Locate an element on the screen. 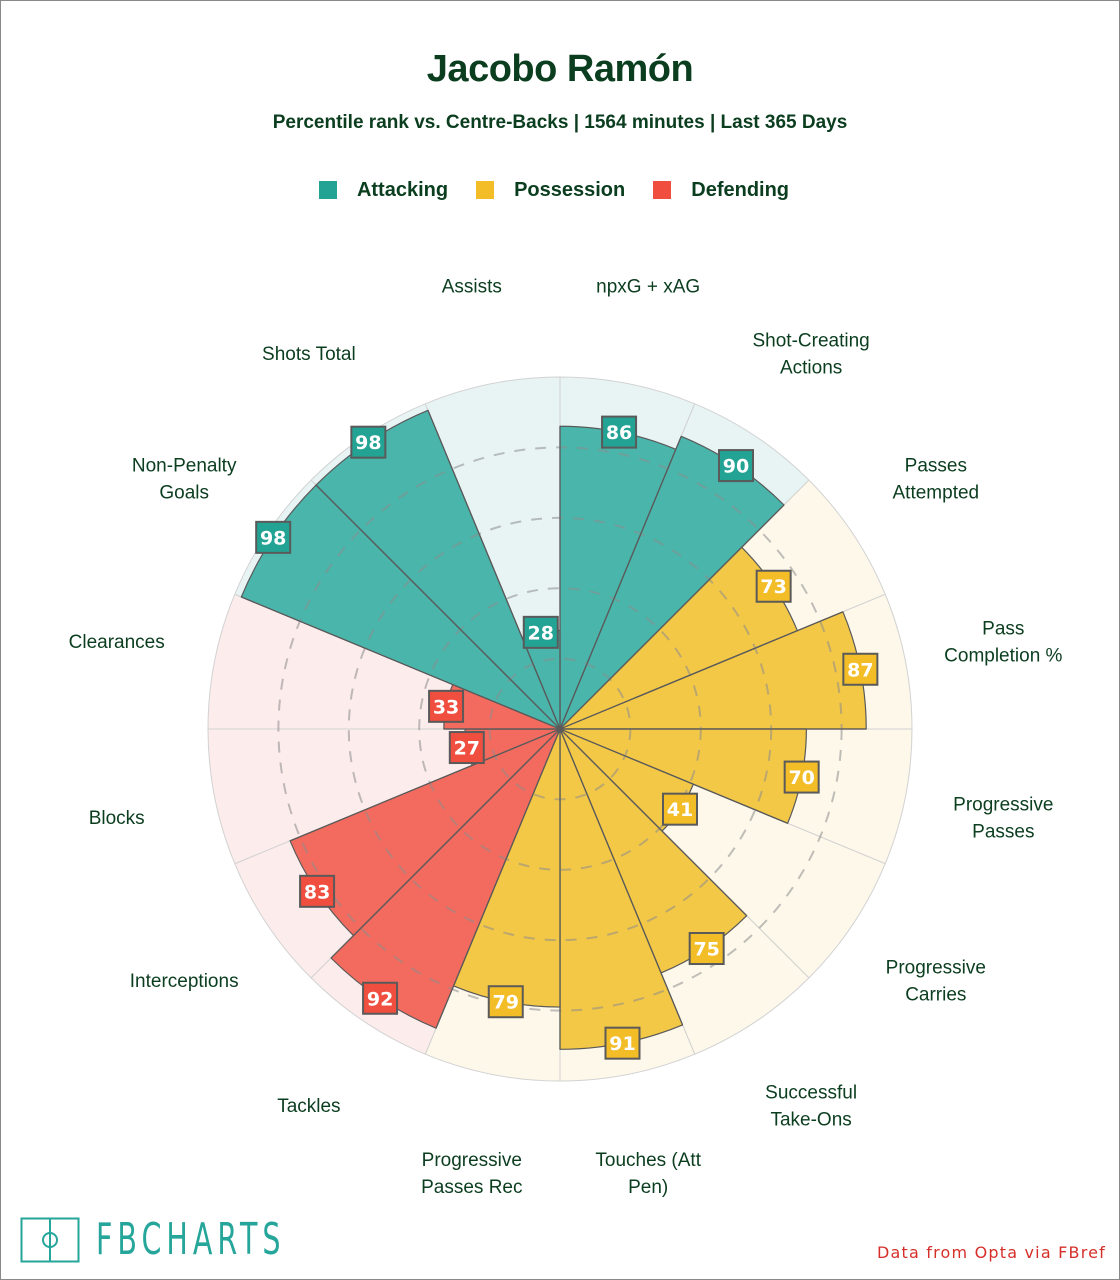  axis-label-line: Shot-Creating is located at coordinates (811, 341).